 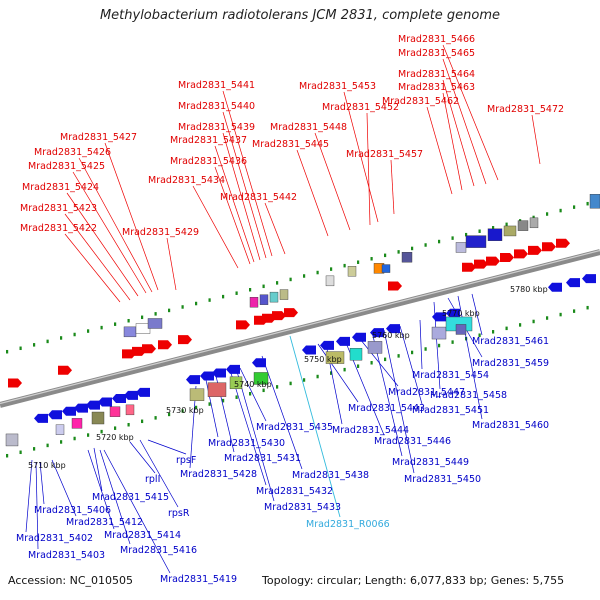 I want to click on reverse-gene-label: Mrad2831_5454, so click(x=450, y=375).